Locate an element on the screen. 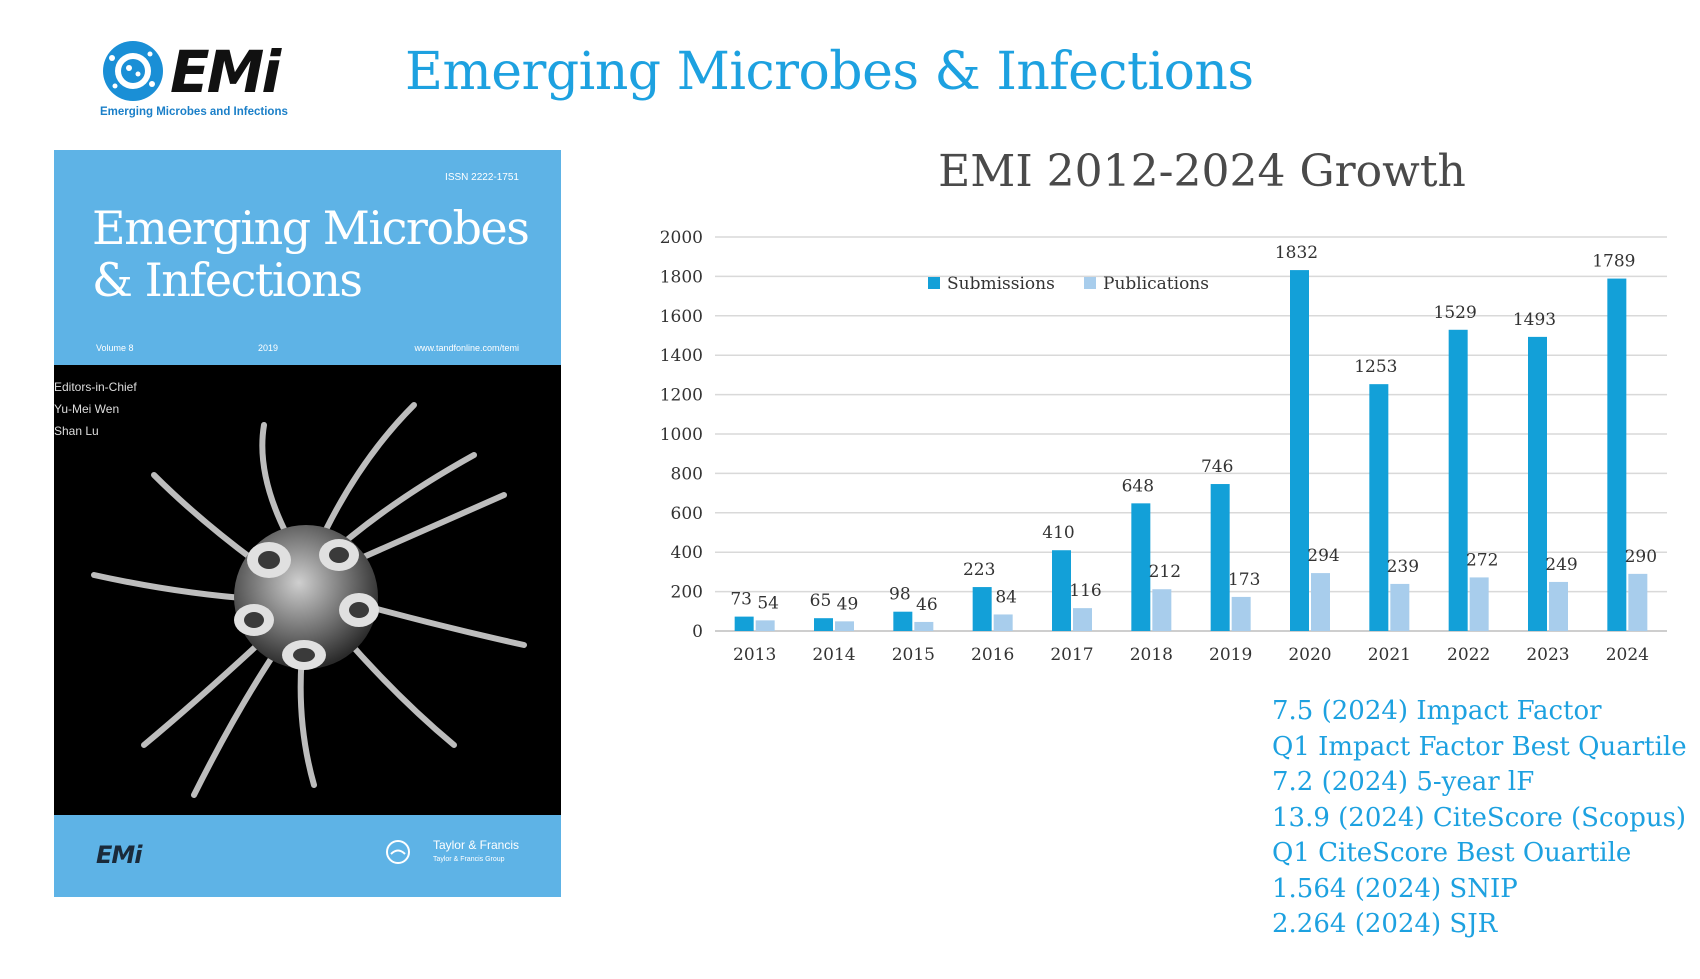 This screenshot has height=979, width=1700. cover-year: 2019 is located at coordinates (268, 348).